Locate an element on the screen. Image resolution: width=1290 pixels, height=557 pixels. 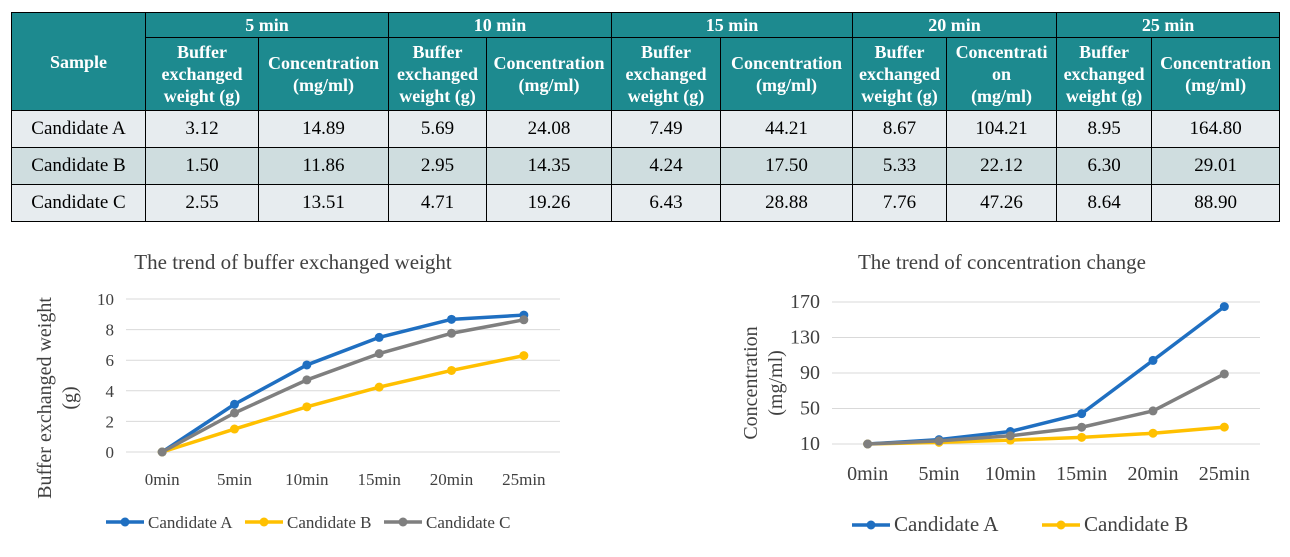
sample-header: Sample is located at coordinates (78, 61).